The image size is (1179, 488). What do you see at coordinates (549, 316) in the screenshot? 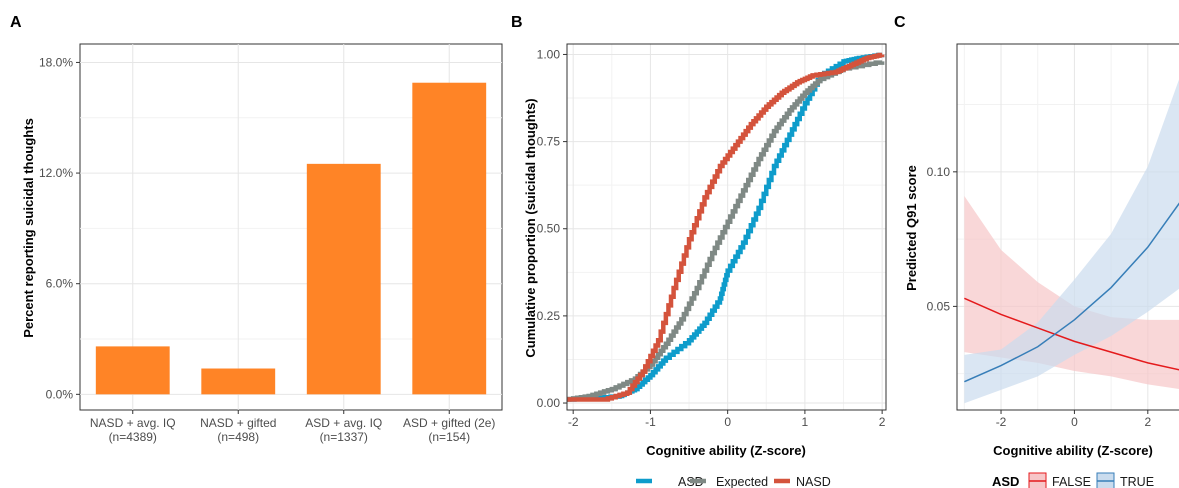
I see `panel-b-y-tick-label: 0.25` at bounding box center [549, 316].